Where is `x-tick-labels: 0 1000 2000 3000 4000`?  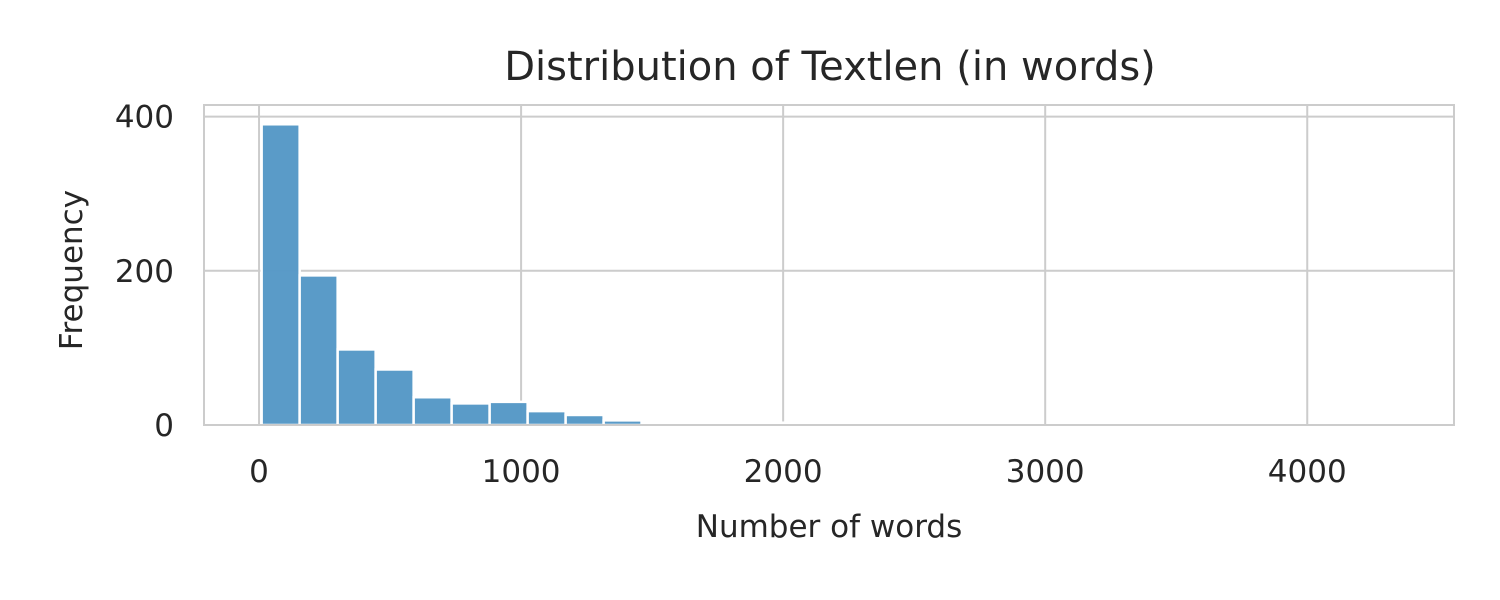
x-tick-labels: 0 1000 2000 3000 4000 is located at coordinates (798, 472).